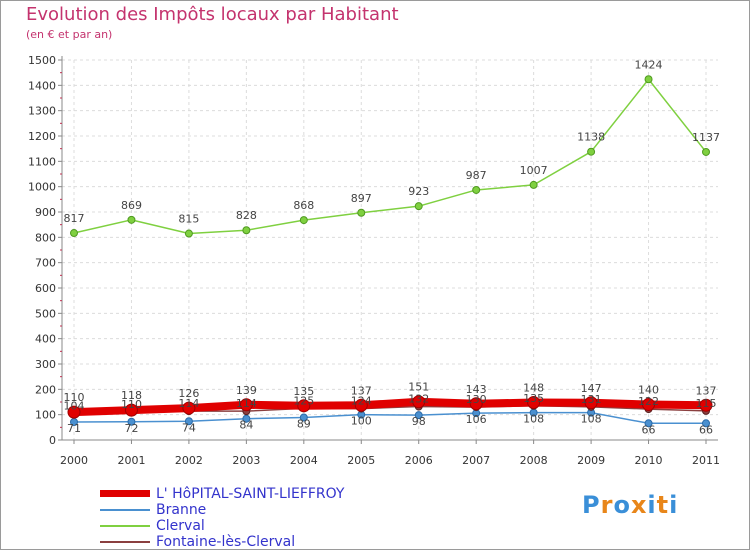 This screenshot has width=750, height=550. Describe the element at coordinates (42, 187) in the screenshot. I see `y-tick-label: 1000` at that location.